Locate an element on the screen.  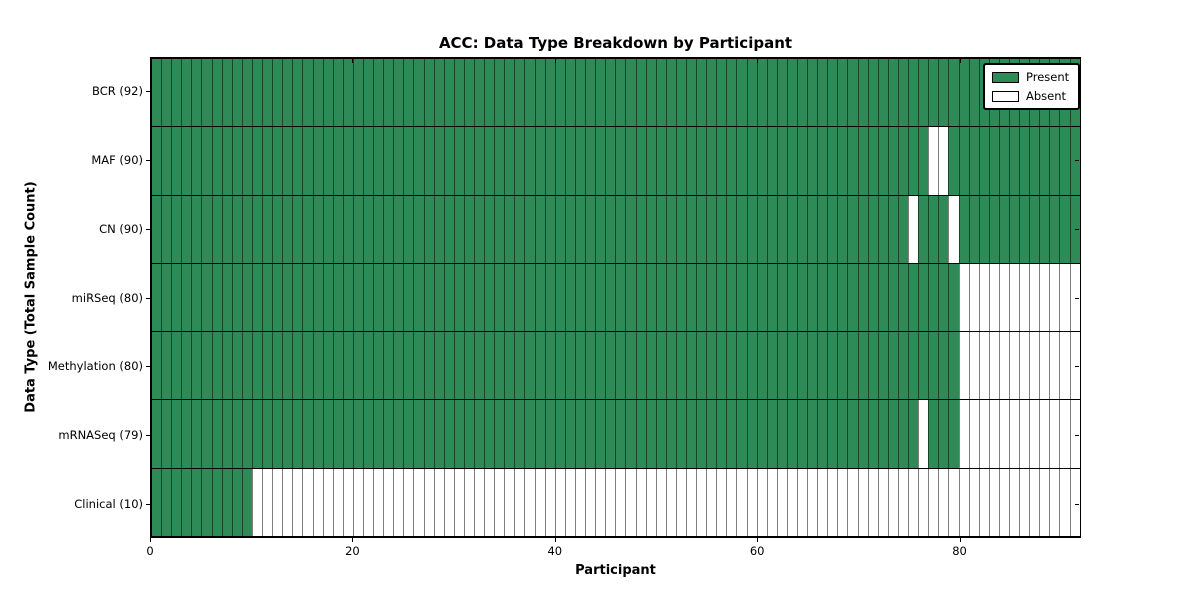
y-tick-label: MAF (90) is located at coordinates (117, 160).